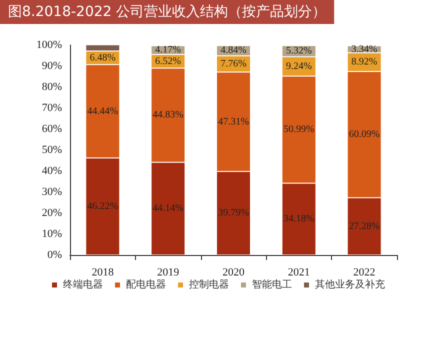  I want to click on data-label: 5.32%, so click(299, 51).